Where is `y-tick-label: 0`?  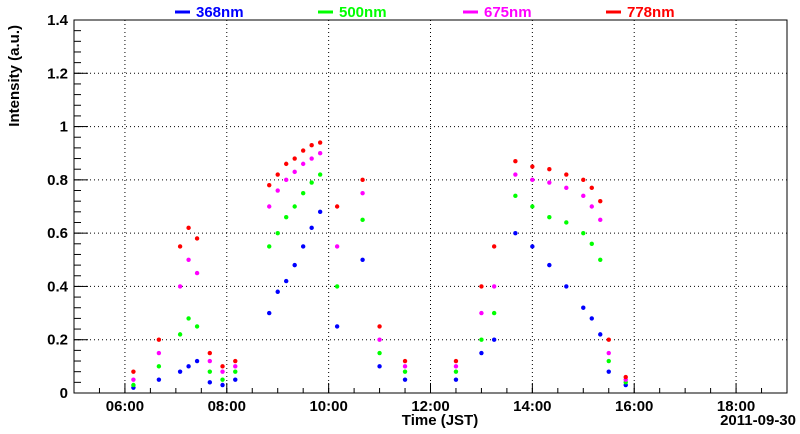 y-tick-label: 0 is located at coordinates (64, 393).